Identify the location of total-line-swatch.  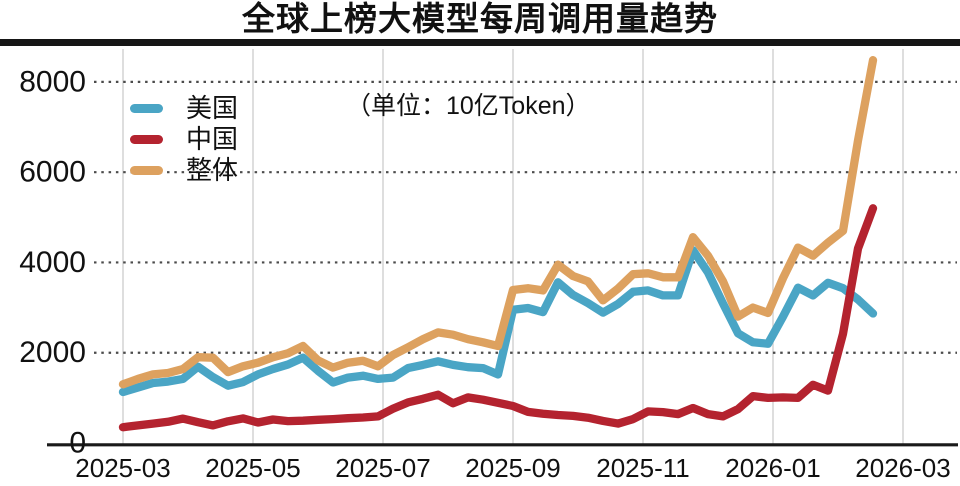
(146, 170).